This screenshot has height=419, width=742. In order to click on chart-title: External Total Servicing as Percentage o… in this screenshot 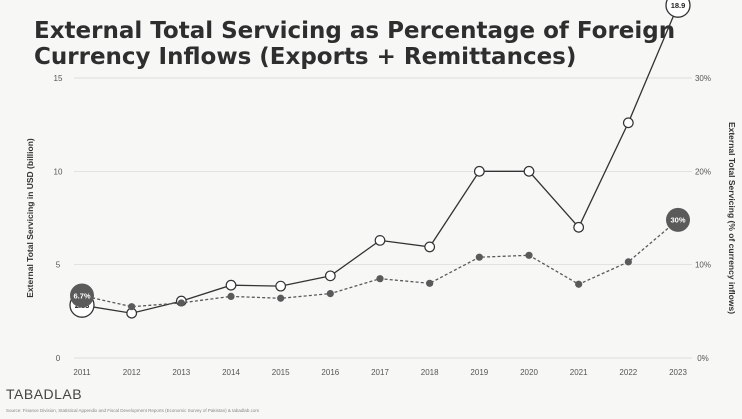, I will do `click(354, 44)`.